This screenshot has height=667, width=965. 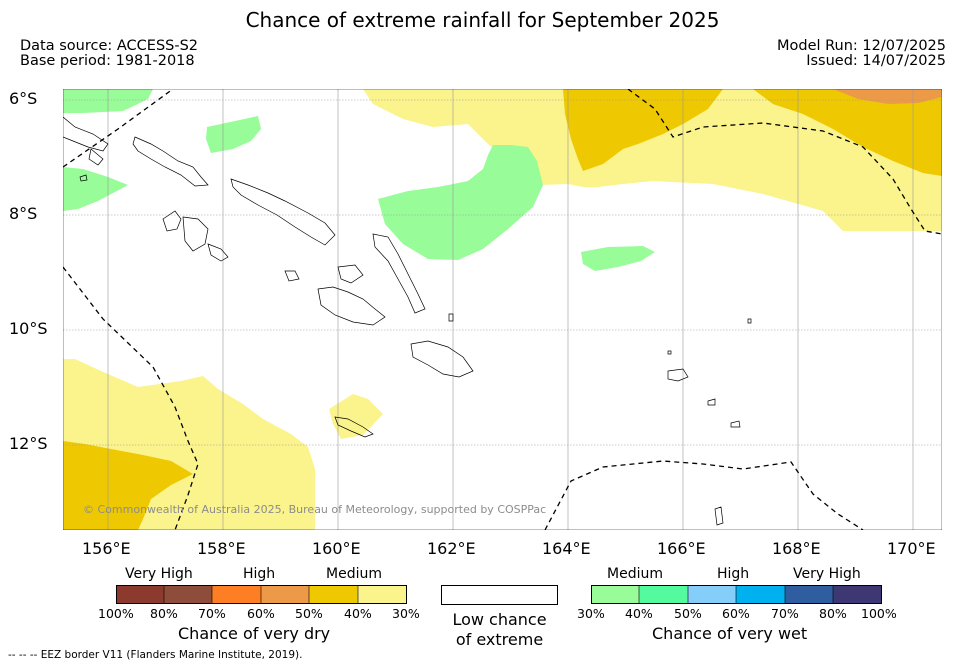 I want to click on dry-very-high-label: Very High, so click(x=159, y=574).